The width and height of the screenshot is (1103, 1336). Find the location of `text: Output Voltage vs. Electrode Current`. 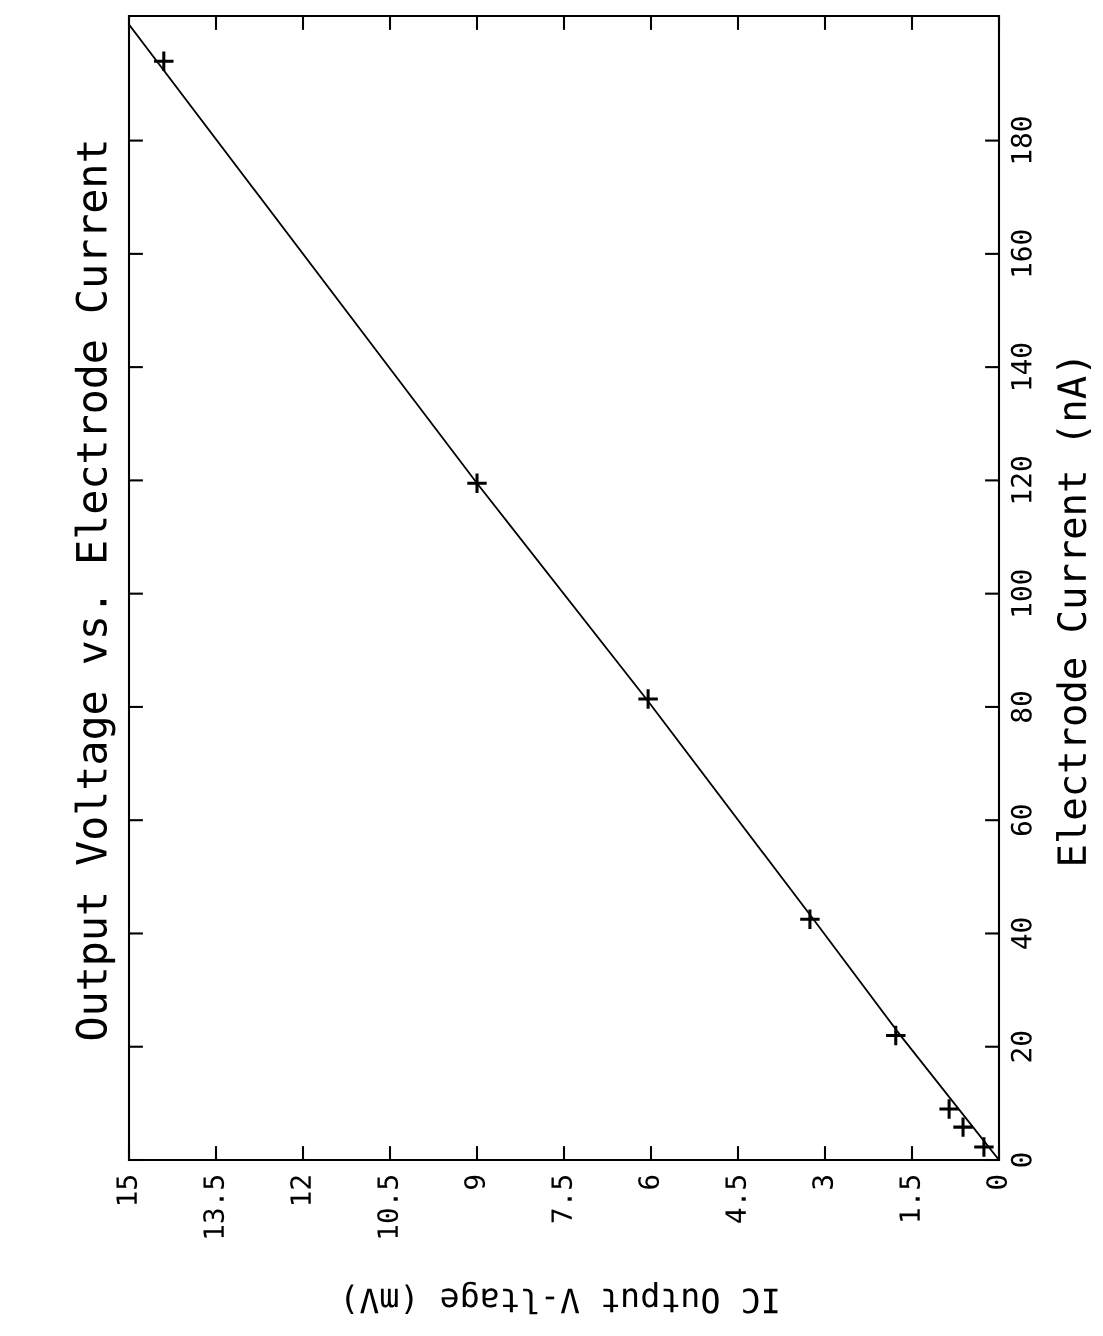

text: Output Voltage vs. Electrode Current is located at coordinates (95, 591).